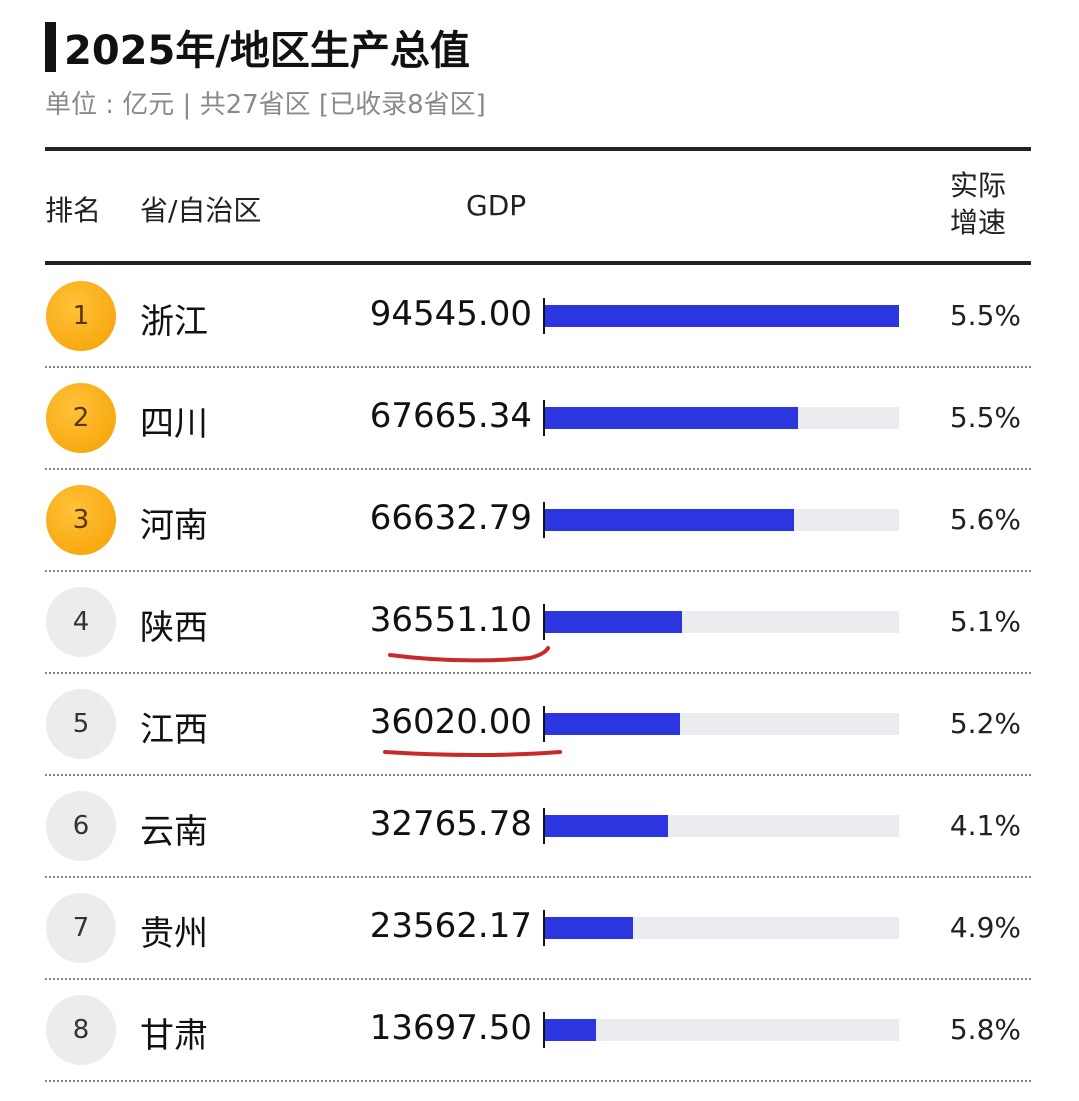 The image size is (1079, 1101). I want to click on rank-badge: 4, so click(81, 622).